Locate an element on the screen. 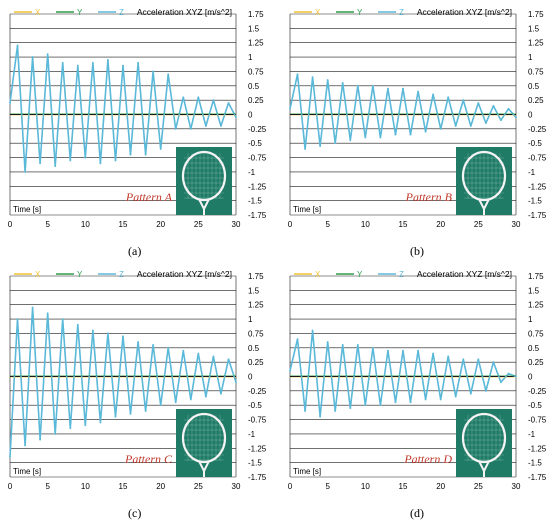 The width and height of the screenshot is (550, 522). y-tick-label: -1.25 is located at coordinates (257, 186).